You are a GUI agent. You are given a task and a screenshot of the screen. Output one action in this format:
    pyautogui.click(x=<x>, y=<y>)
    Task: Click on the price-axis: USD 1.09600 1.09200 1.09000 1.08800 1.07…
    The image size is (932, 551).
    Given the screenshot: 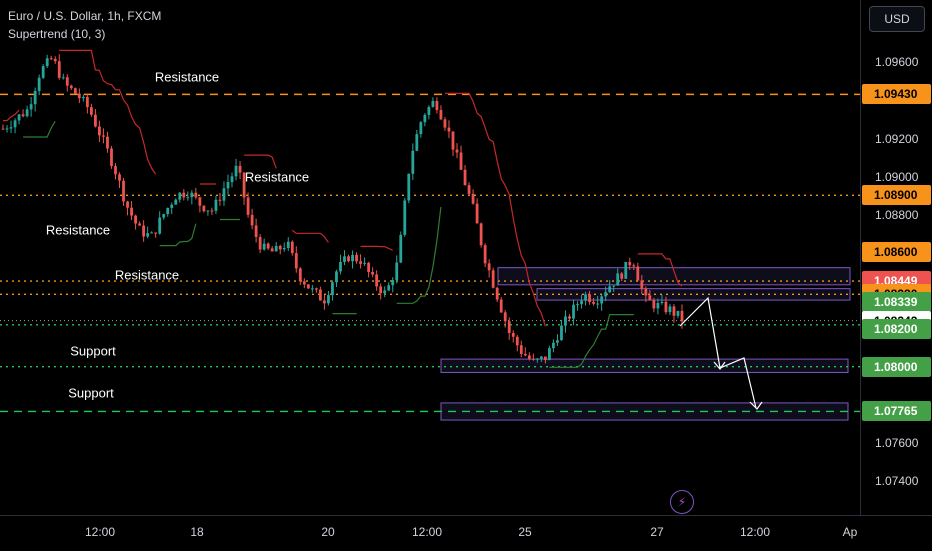 What is the action you would take?
    pyautogui.click(x=896, y=257)
    